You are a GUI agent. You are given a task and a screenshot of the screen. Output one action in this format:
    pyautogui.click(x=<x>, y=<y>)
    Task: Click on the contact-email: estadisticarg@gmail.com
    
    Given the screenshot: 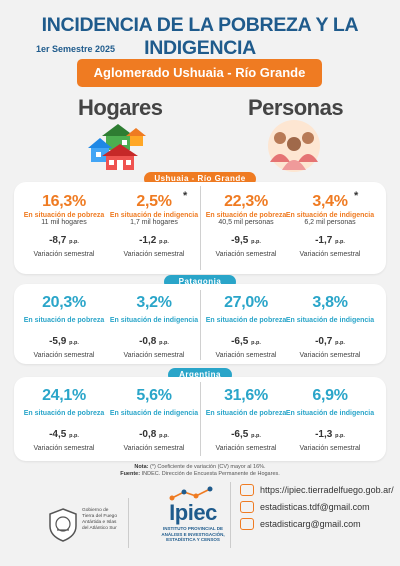 What is the action you would take?
    pyautogui.click(x=317, y=523)
    